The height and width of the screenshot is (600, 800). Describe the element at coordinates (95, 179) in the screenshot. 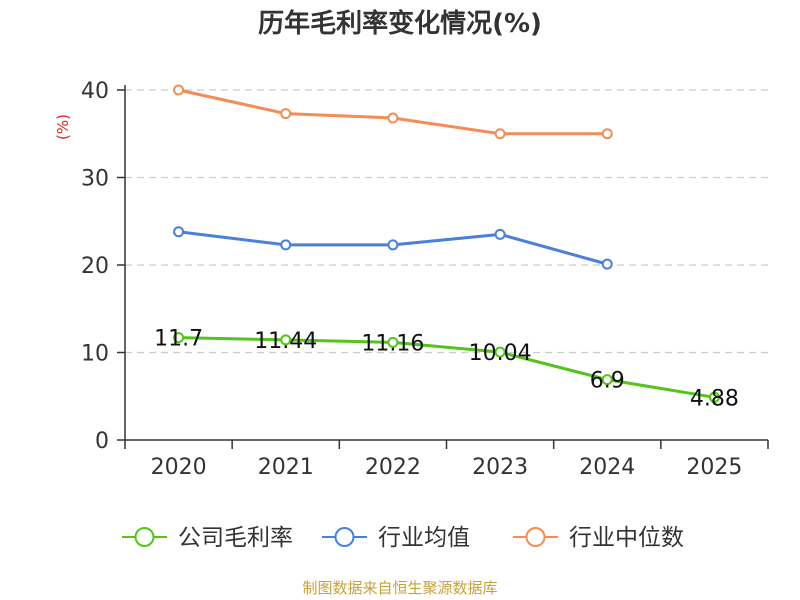

I see `y-tick-label: 30` at that location.